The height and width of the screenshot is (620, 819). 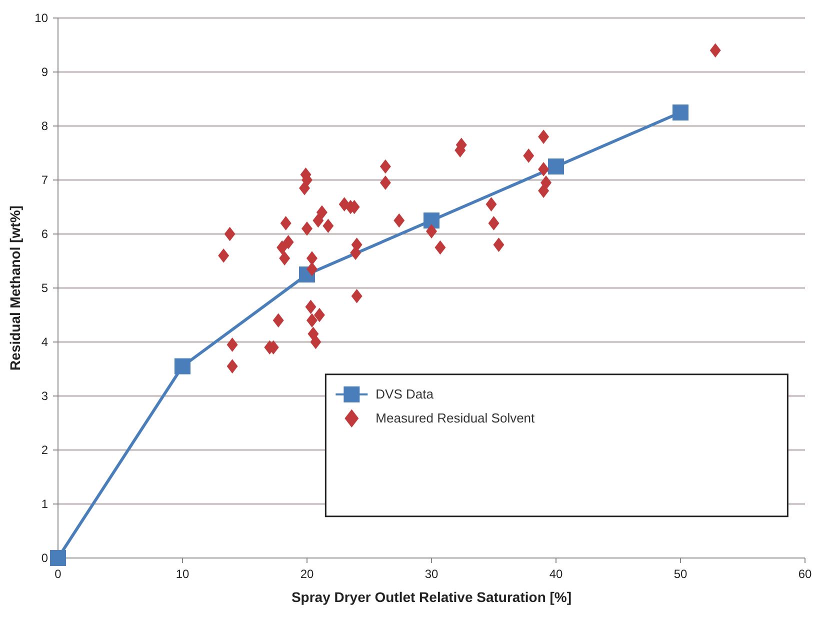 I want to click on y-tick-label: 5, so click(x=44, y=288).